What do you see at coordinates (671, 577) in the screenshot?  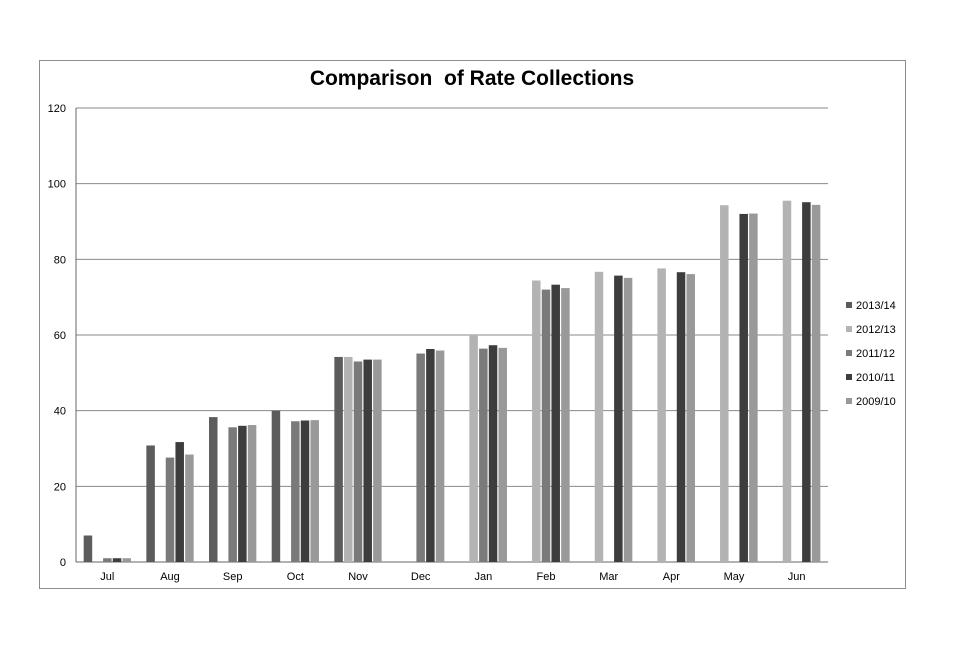 I see `x-tick-label: Apr` at bounding box center [671, 577].